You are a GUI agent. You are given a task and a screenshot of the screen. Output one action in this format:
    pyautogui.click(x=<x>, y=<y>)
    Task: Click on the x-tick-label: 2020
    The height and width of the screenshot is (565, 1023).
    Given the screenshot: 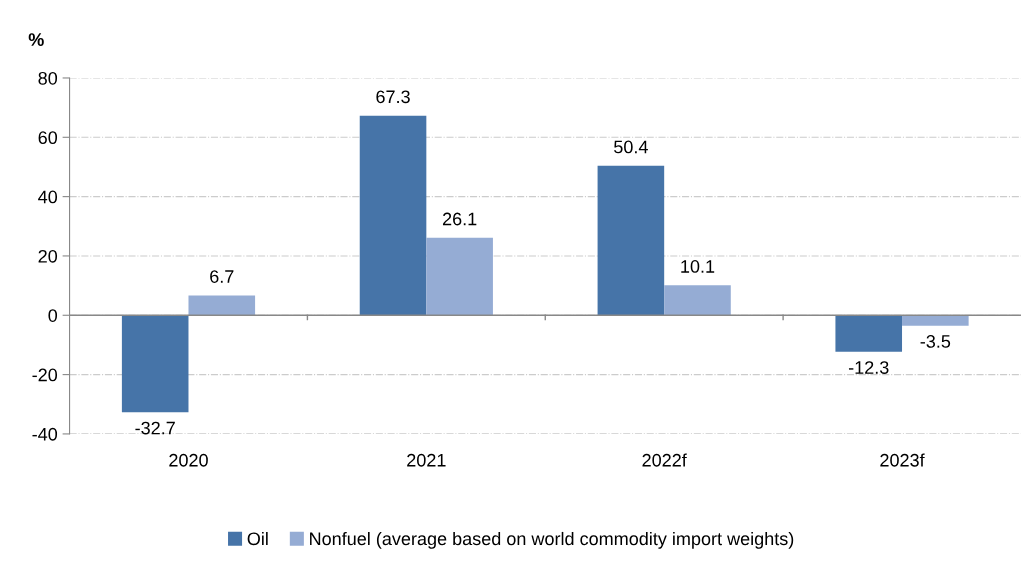 What is the action you would take?
    pyautogui.click(x=188, y=460)
    